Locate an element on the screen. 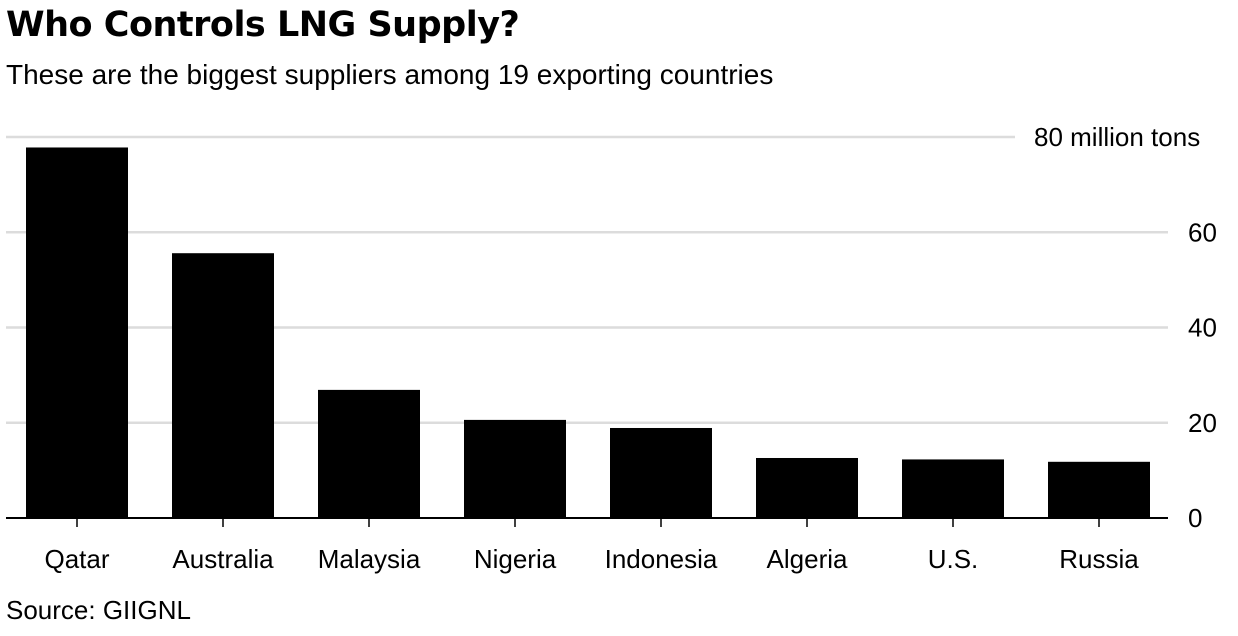 This screenshot has height=636, width=1238. y-tick-label: 60 is located at coordinates (1202, 232).